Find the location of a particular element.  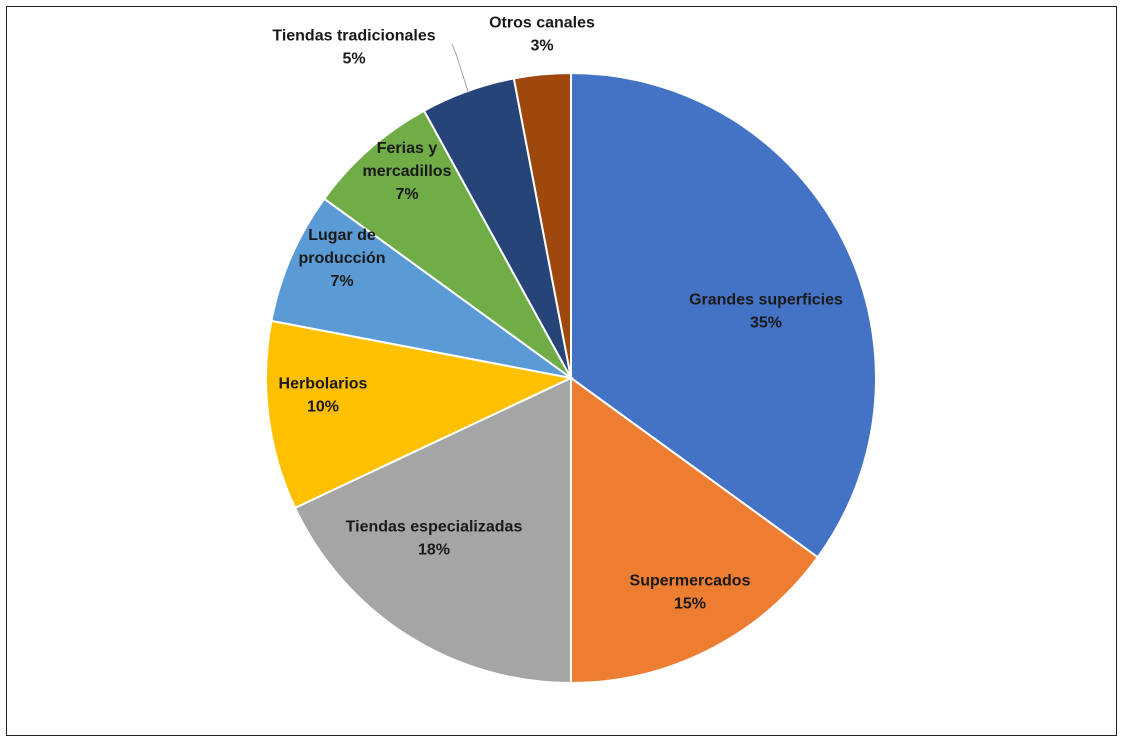

slice-value-label: 5% is located at coordinates (353, 59).